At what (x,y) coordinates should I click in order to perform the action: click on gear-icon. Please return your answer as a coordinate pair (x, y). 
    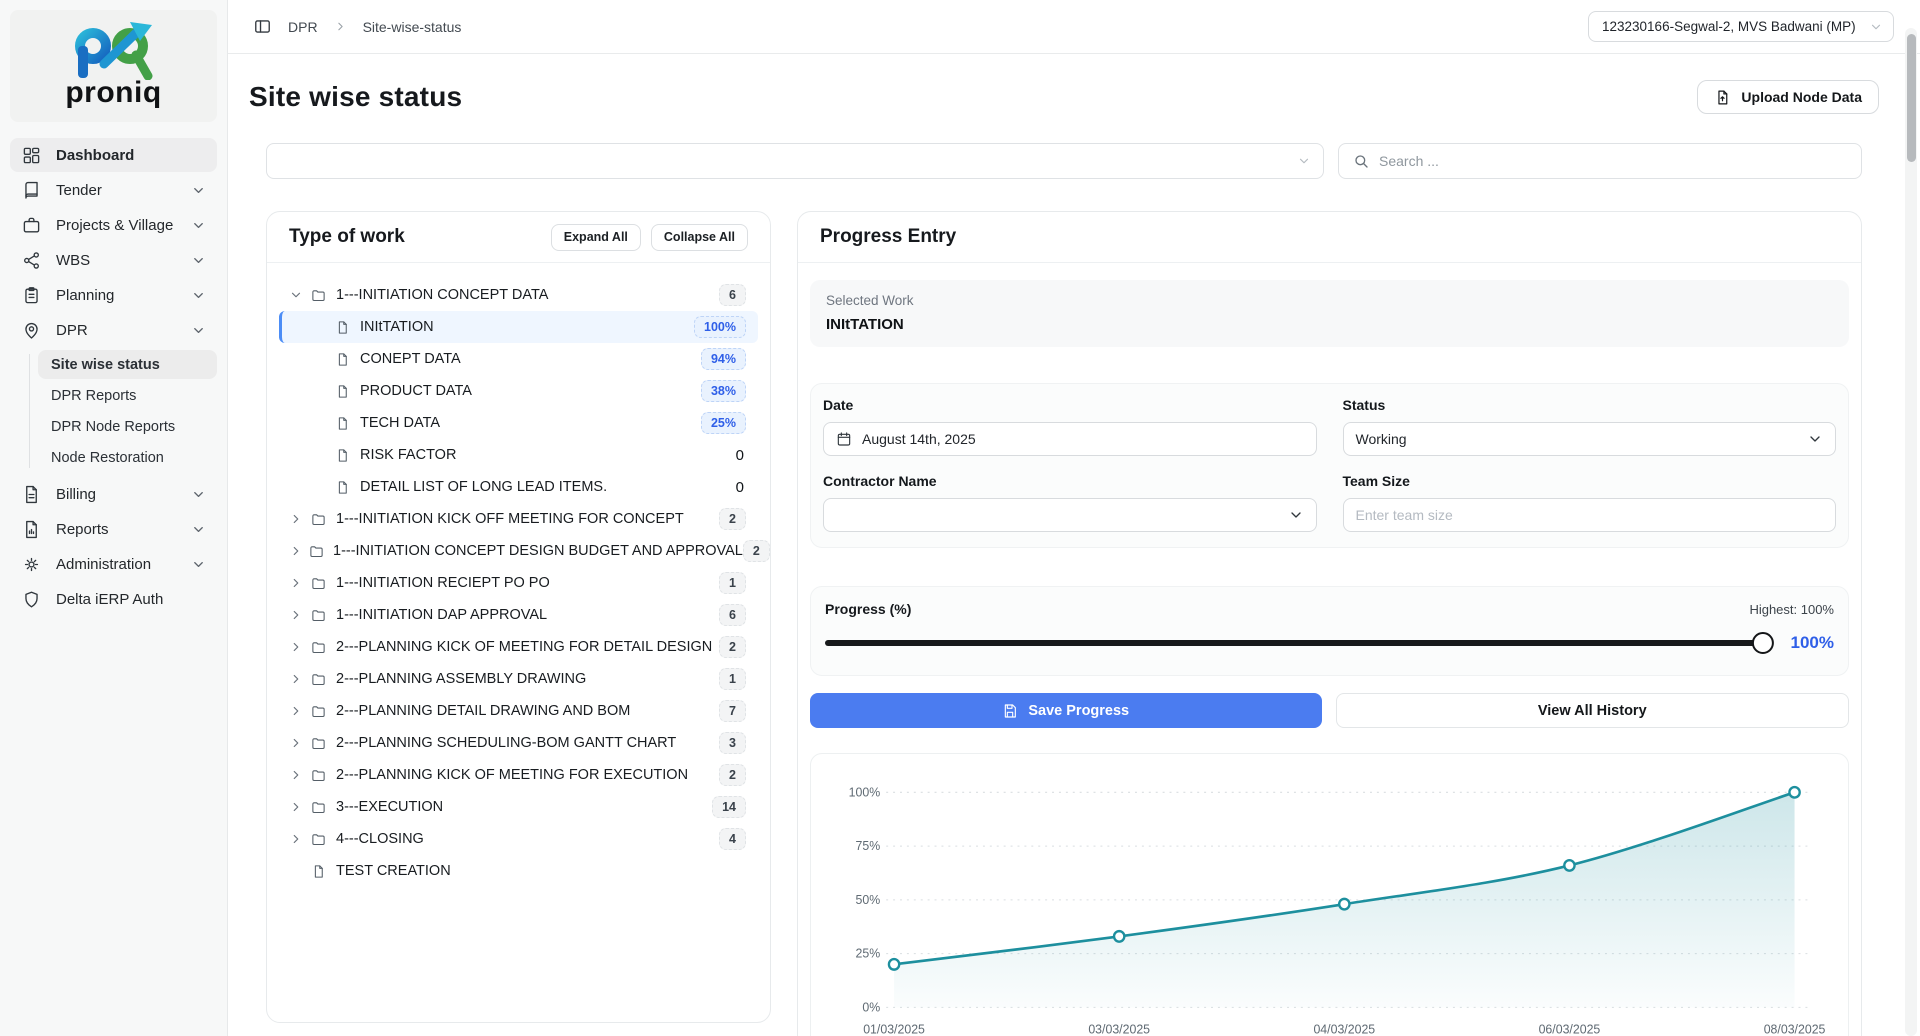
    Looking at the image, I should click on (31, 564).